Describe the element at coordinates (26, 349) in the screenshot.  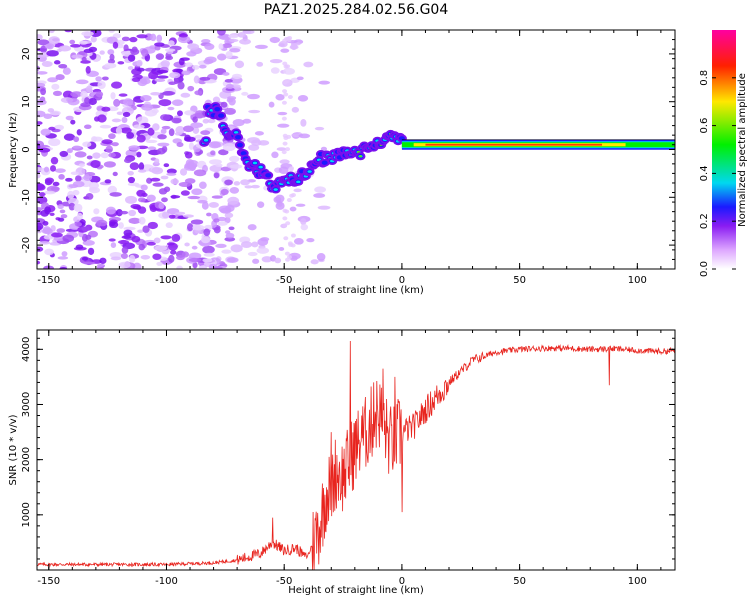
I see `y-tick-label: 4000` at that location.